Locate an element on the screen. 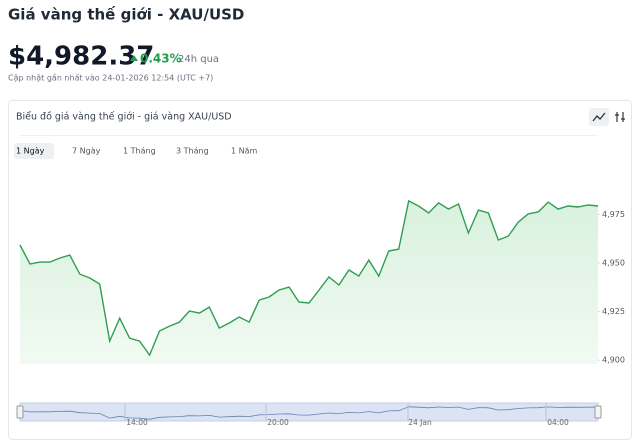  navigator-label: 20:00 is located at coordinates (278, 422).